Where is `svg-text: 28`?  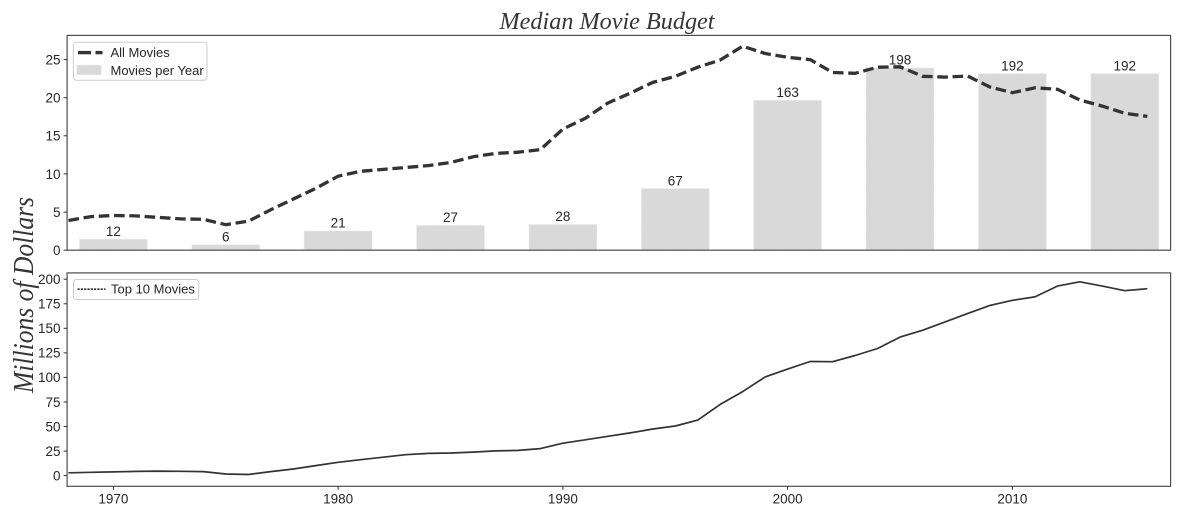
svg-text: 28 is located at coordinates (562, 216).